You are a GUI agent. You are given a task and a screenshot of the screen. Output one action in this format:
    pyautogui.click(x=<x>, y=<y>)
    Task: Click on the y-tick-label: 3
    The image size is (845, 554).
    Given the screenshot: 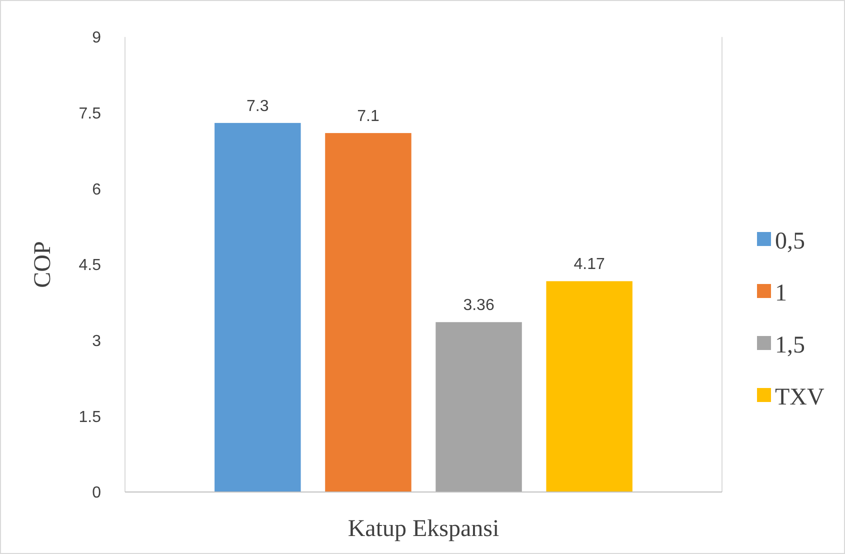 What is the action you would take?
    pyautogui.click(x=97, y=341)
    